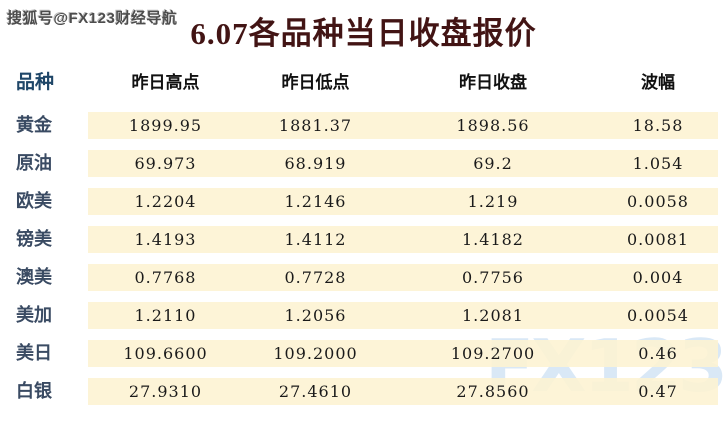 The width and height of the screenshot is (727, 426). I want to click on table-row: 白银 27.9310 27.4610 27.8560 0.47, so click(364, 391).